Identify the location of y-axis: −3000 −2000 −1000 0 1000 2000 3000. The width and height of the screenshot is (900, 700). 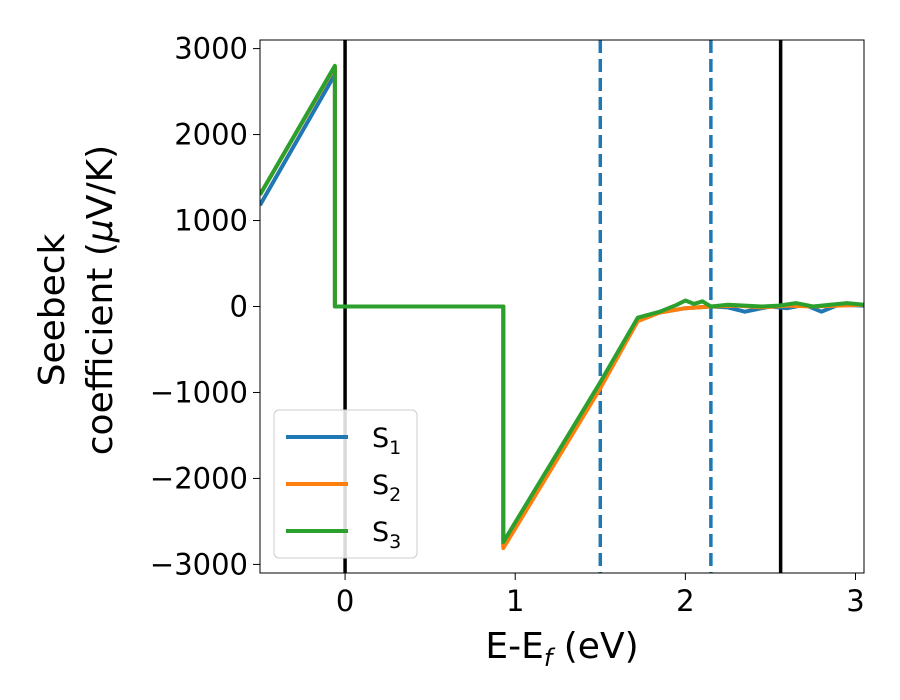
(205, 306).